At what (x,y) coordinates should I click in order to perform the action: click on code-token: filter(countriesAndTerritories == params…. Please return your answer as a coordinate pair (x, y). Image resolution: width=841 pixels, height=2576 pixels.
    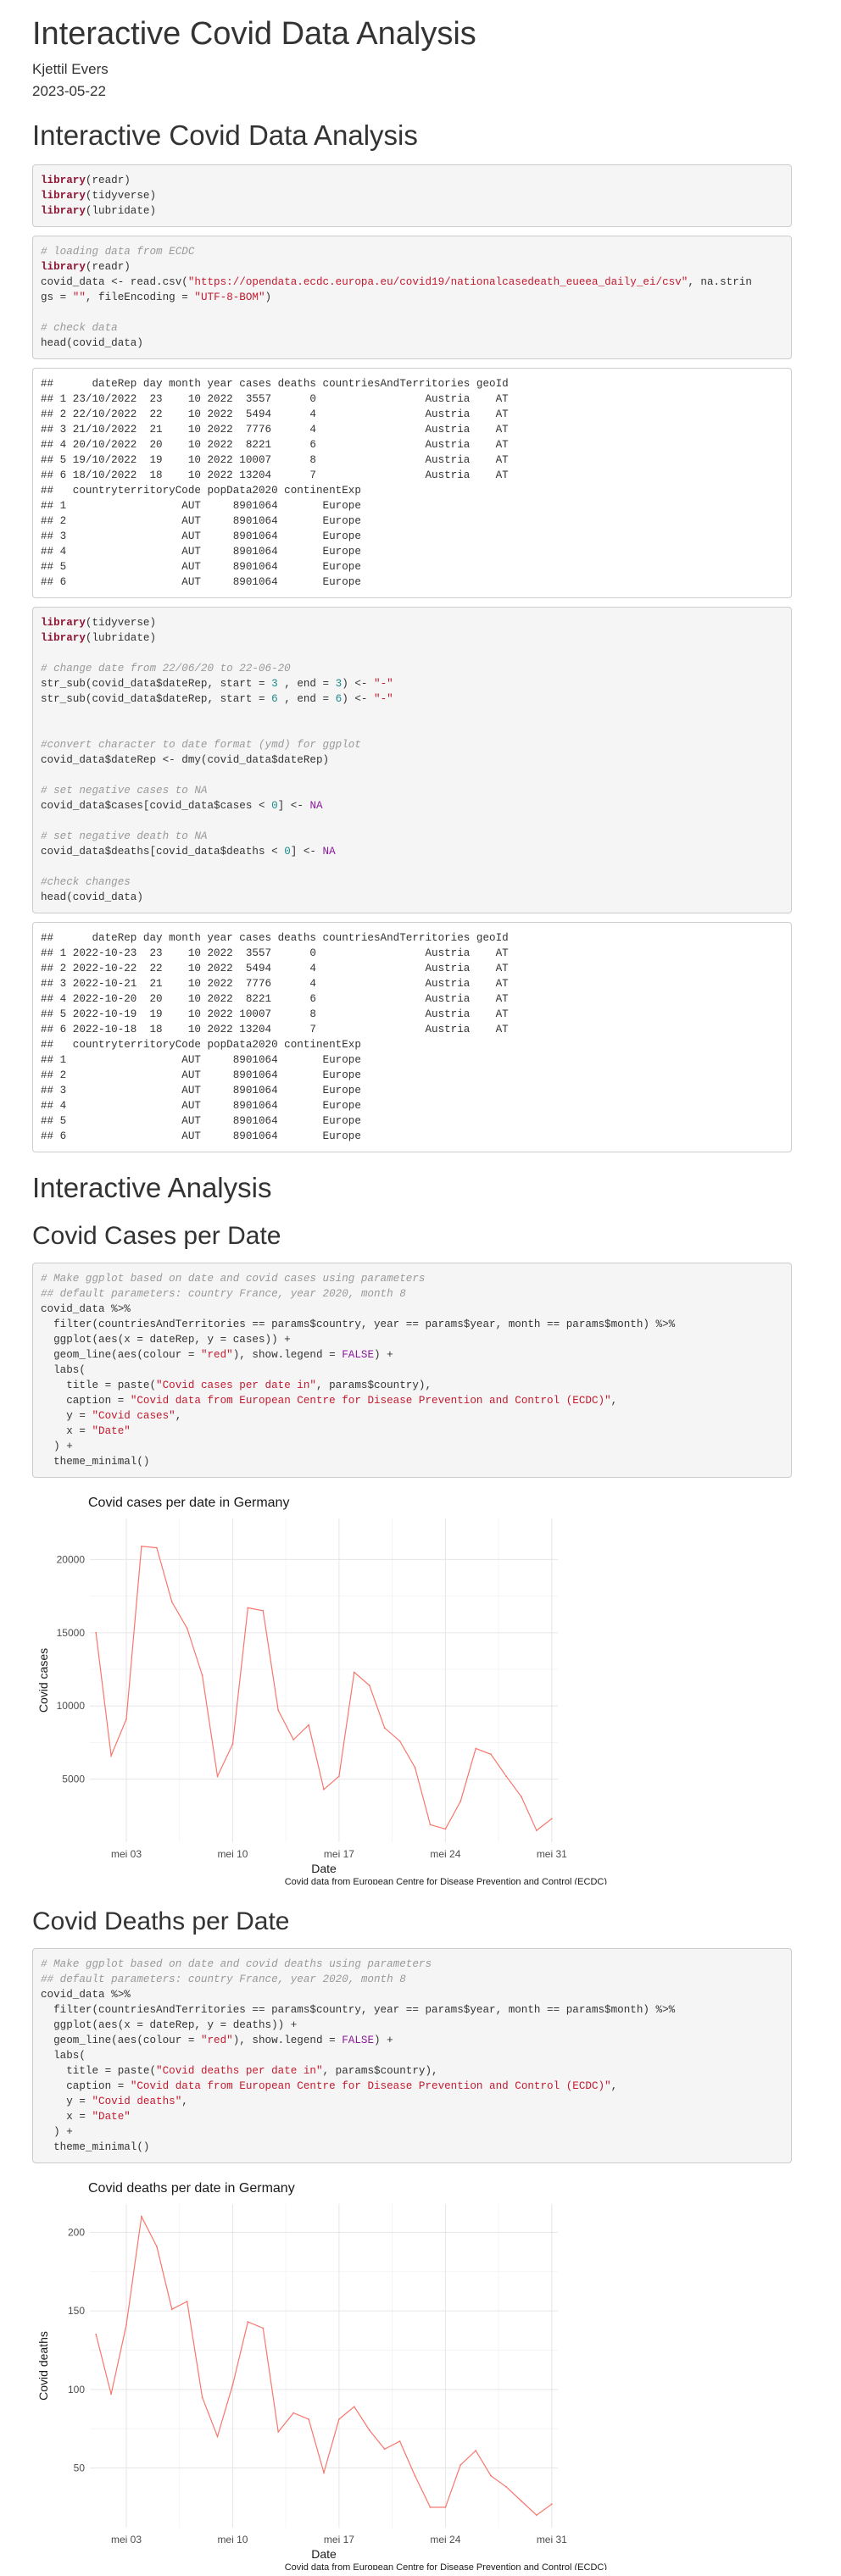
    Looking at the image, I should click on (358, 2010).